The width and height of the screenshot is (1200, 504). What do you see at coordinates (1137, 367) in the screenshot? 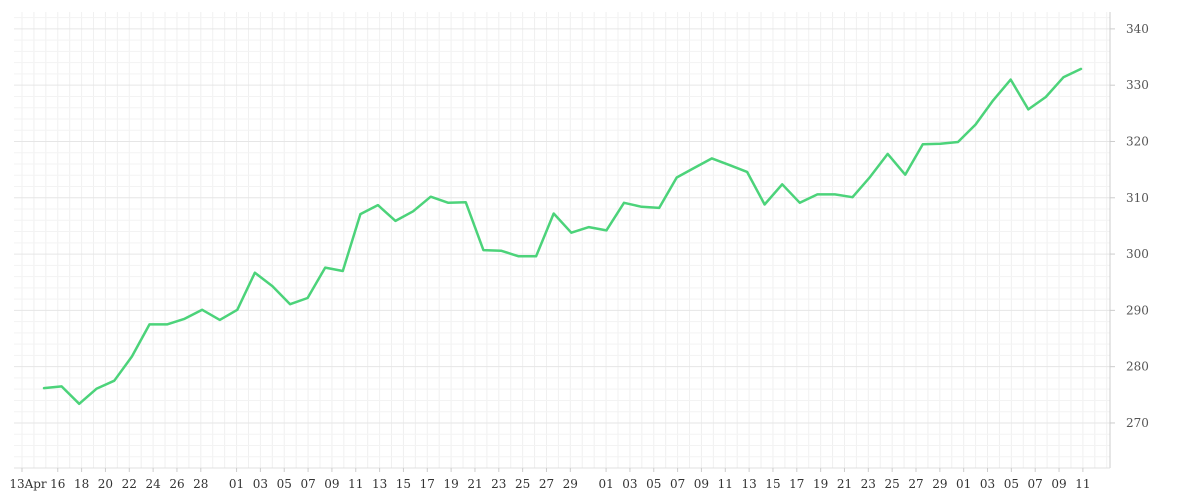
I see `y-tick-label: 280` at bounding box center [1137, 367].